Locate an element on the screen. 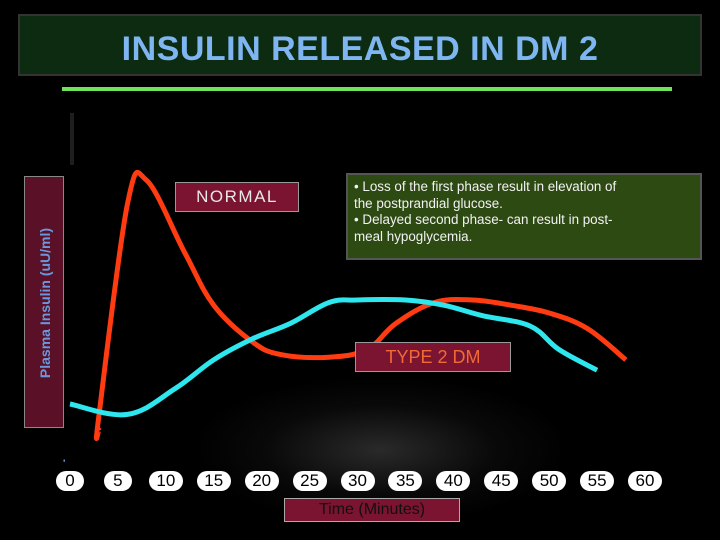  x-tick-label: 45 is located at coordinates (501, 481).